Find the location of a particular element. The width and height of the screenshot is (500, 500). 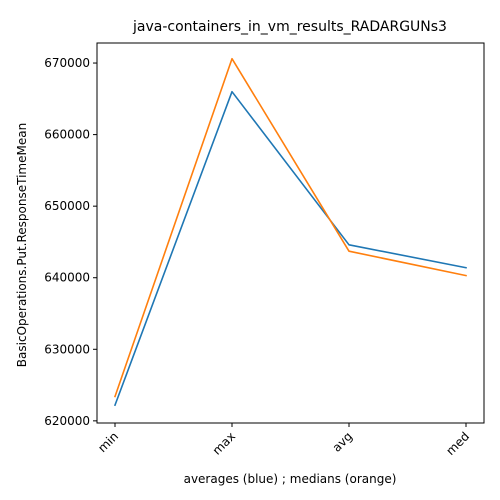

y-tick-label: 660000 is located at coordinates (67, 135).